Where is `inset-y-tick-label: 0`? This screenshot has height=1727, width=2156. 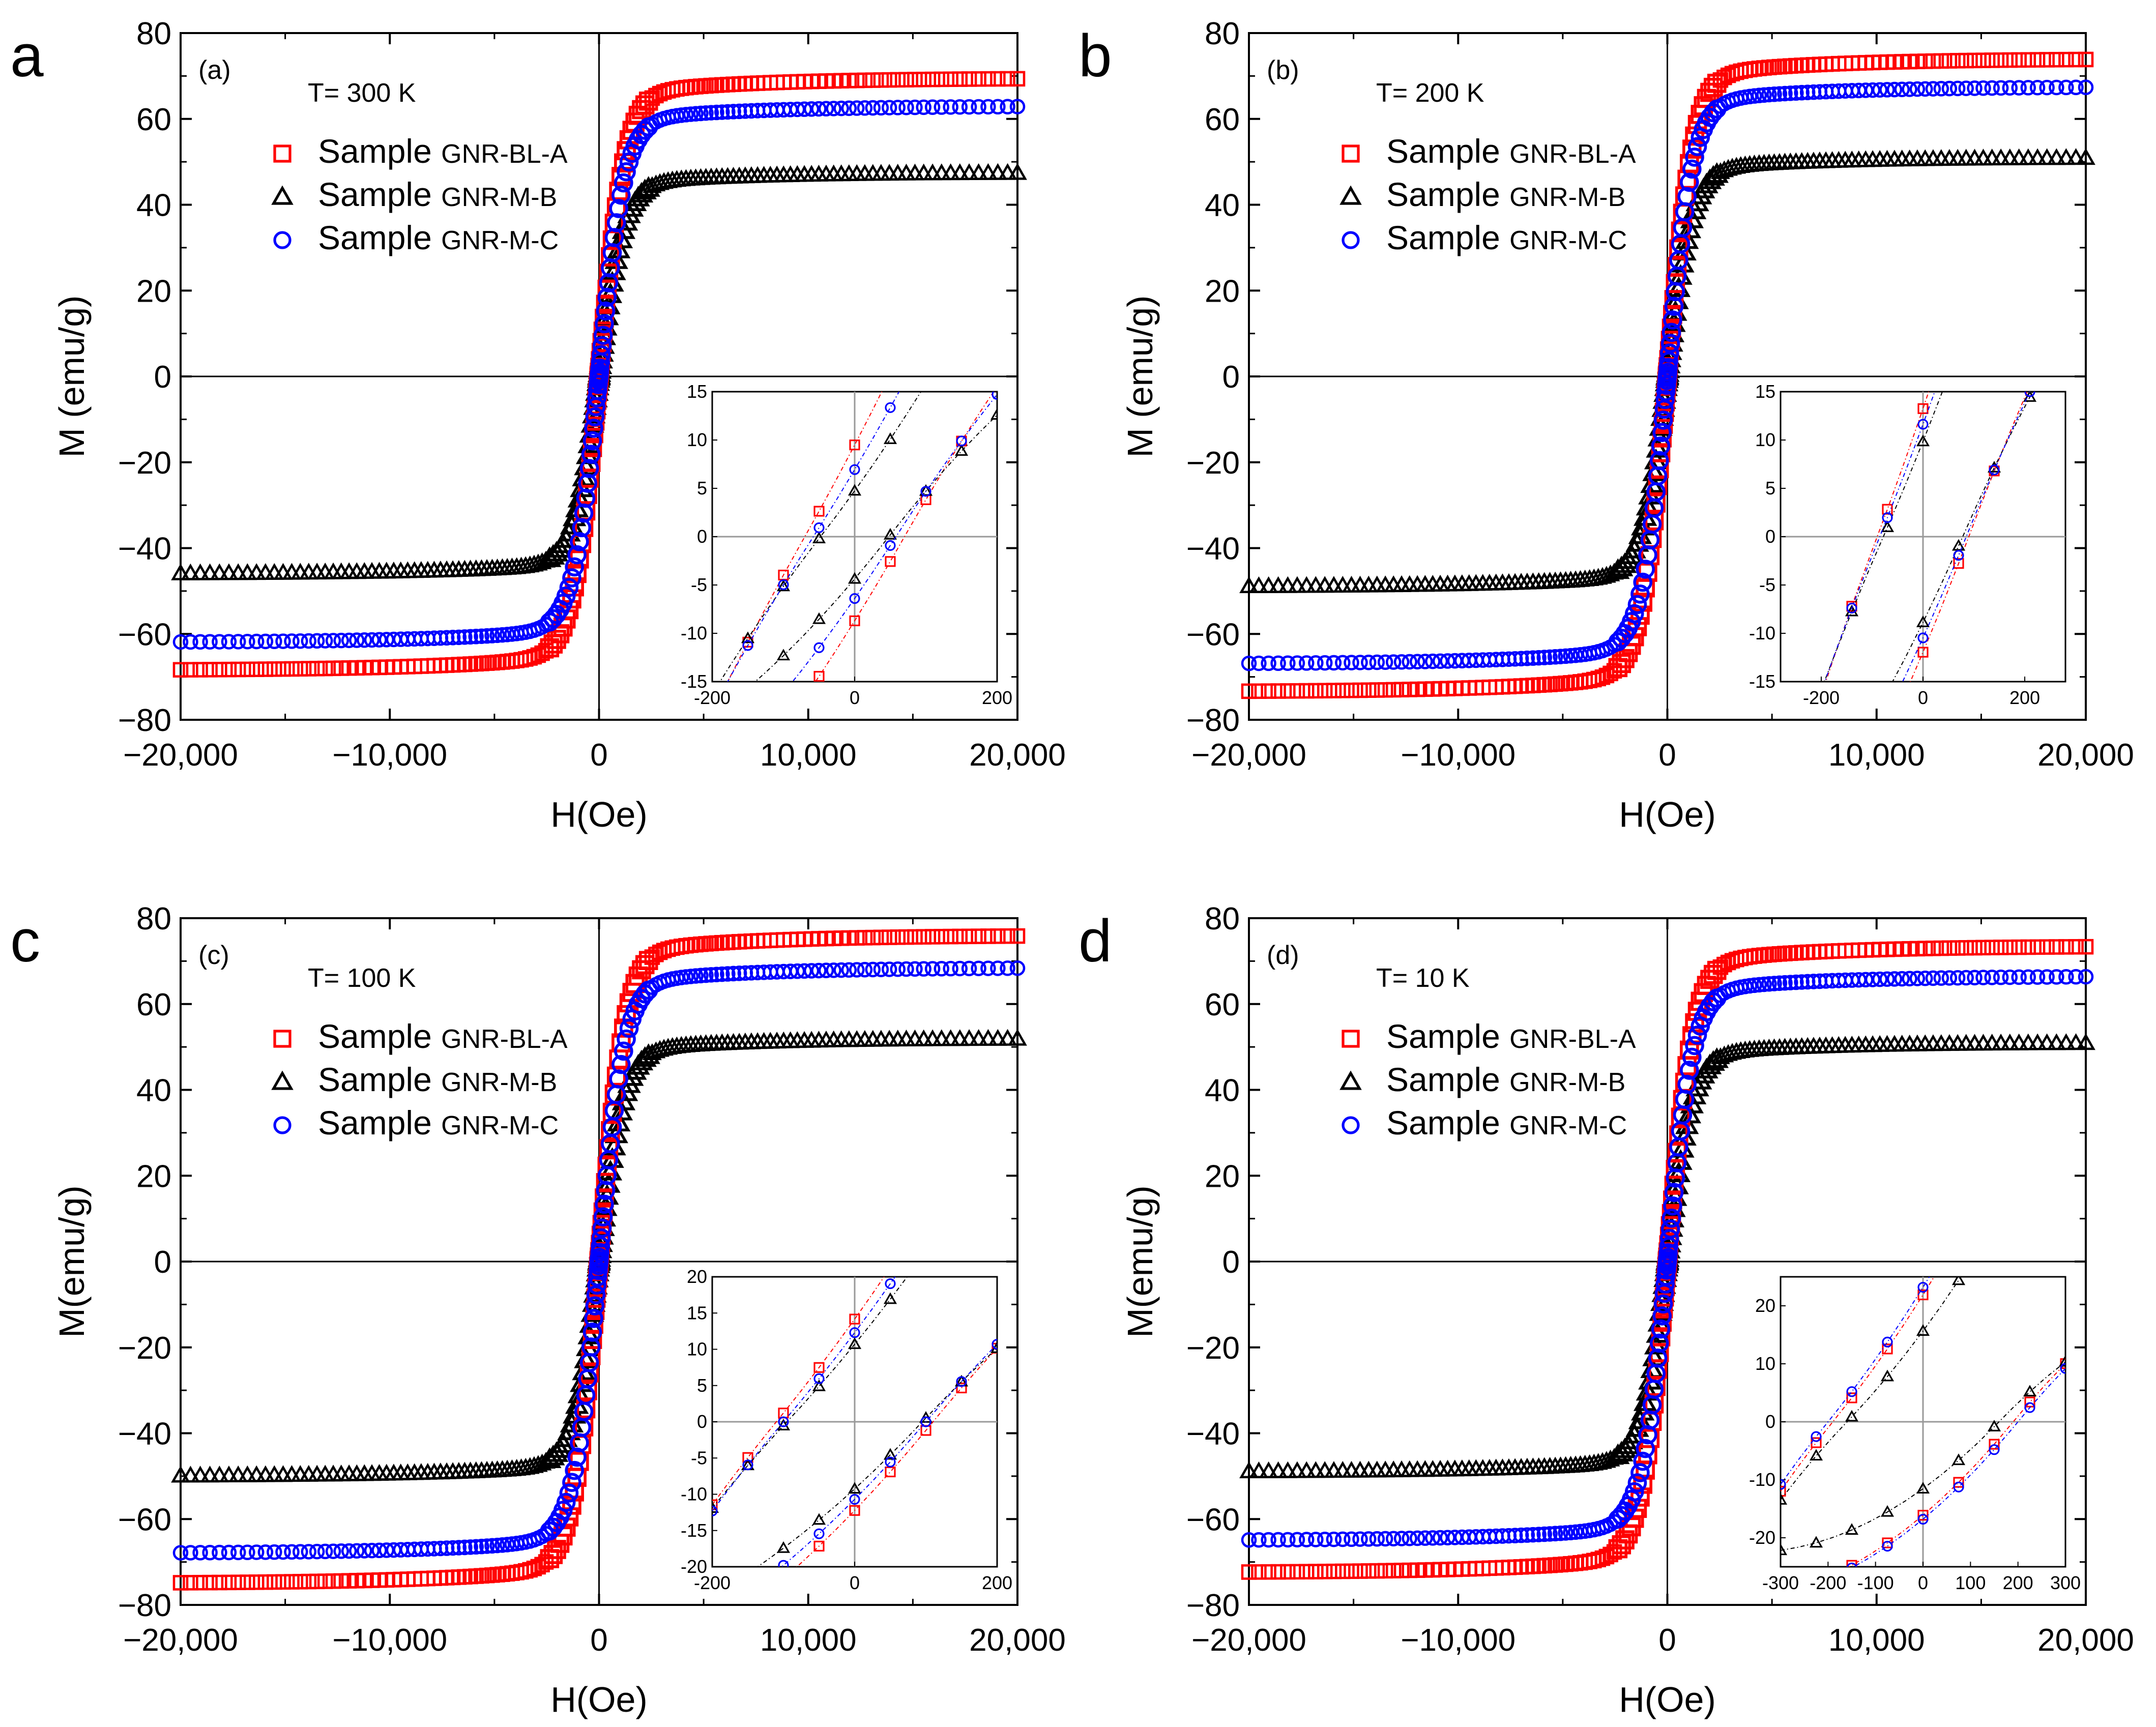
inset-y-tick-label: 0 is located at coordinates (1770, 1421).